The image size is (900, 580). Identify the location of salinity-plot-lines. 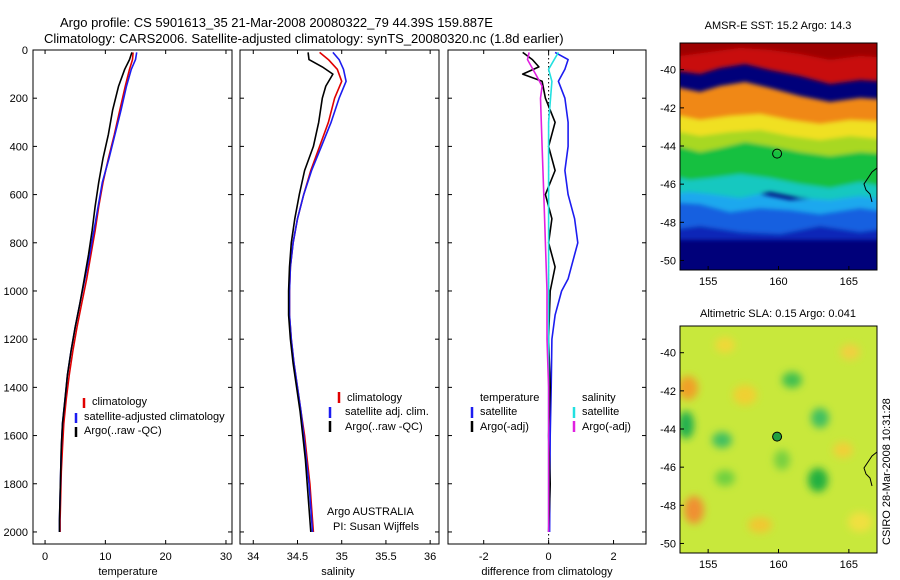
(317, 292).